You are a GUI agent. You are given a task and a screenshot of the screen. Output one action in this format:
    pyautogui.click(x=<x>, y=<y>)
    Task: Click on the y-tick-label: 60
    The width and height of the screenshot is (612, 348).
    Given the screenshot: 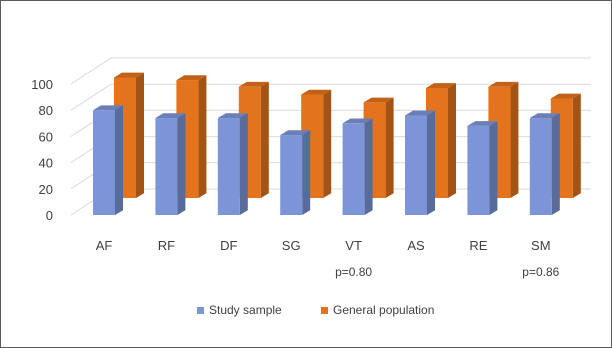 What is the action you would take?
    pyautogui.click(x=46, y=136)
    